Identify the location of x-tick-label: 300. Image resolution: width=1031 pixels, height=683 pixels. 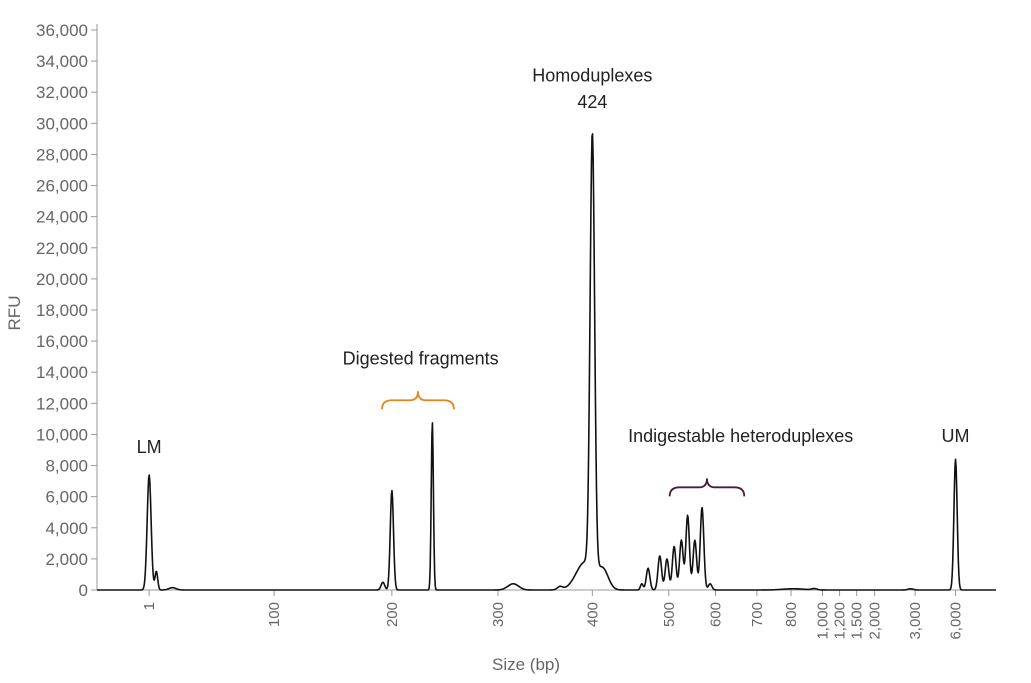
(498, 614).